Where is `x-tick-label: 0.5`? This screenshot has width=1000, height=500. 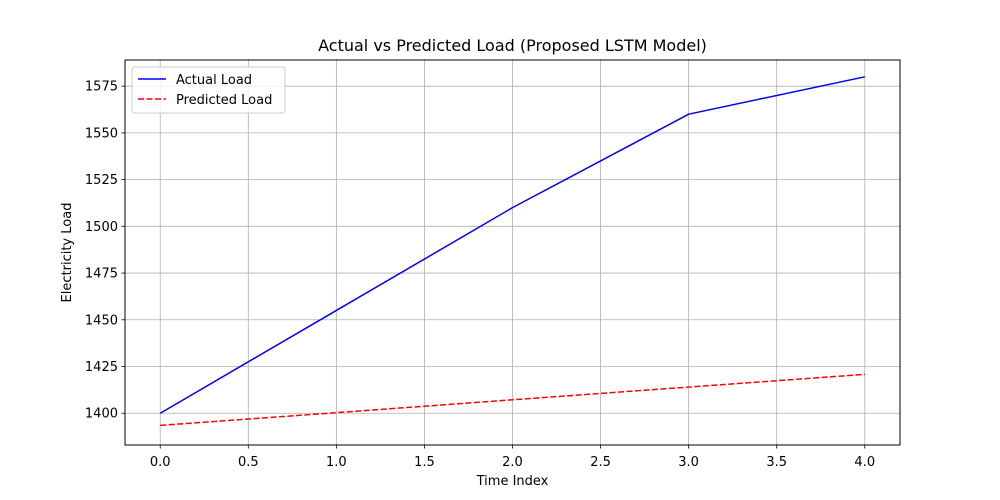 x-tick-label: 0.5 is located at coordinates (248, 462).